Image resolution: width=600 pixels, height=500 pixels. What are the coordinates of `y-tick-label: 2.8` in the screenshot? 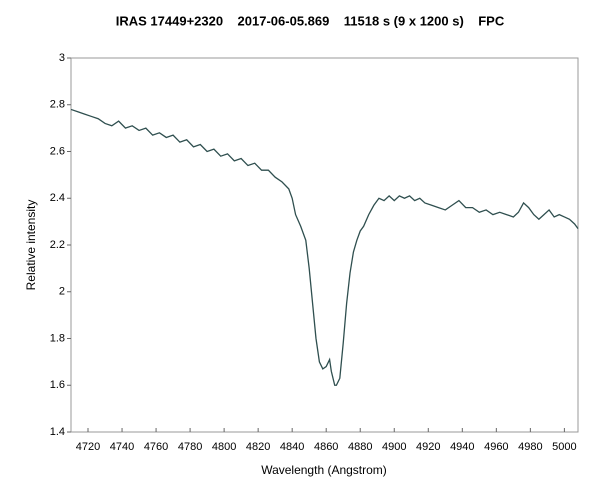 It's located at (57, 105).